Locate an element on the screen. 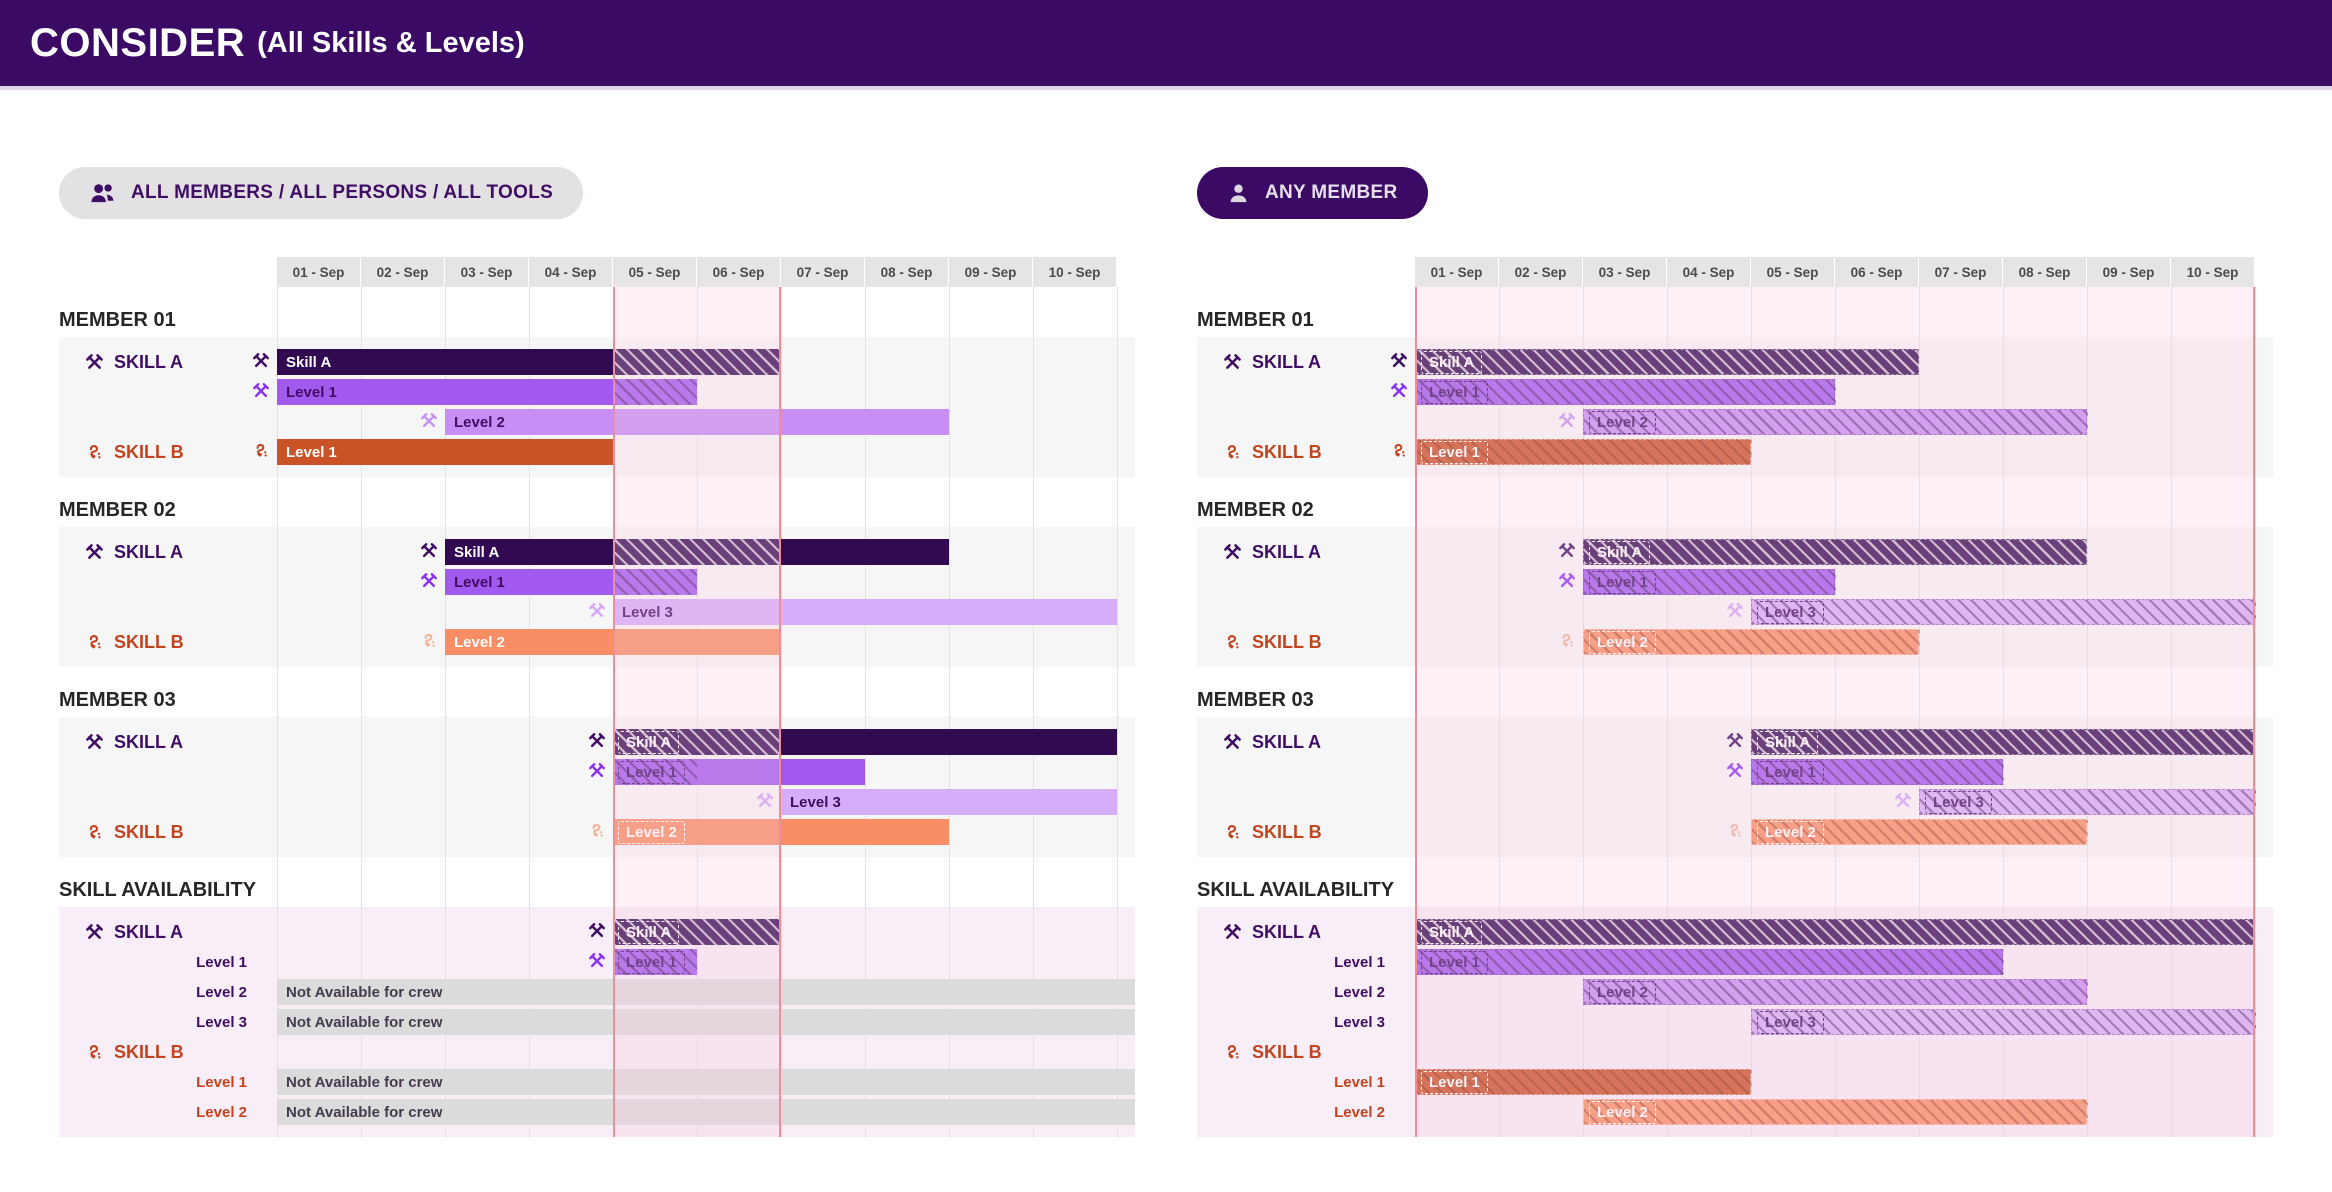 This screenshot has width=2332, height=1192. pill-label: ALL MEMBERS / ALL PERSONS / ALL TOOLS is located at coordinates (342, 192).